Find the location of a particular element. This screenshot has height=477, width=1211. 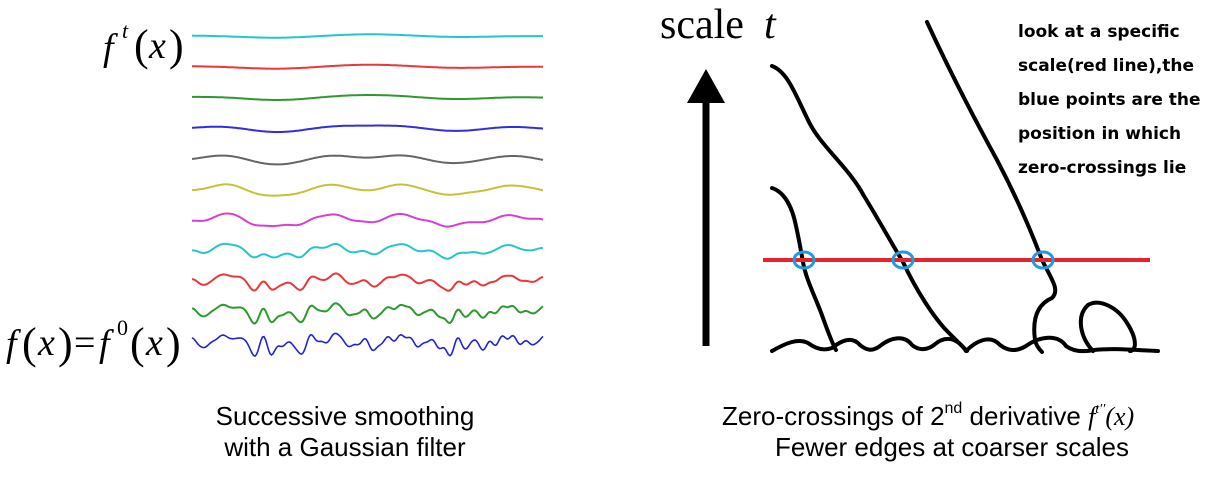

left-caption-line1: Successive smoothing is located at coordinates (345, 416).